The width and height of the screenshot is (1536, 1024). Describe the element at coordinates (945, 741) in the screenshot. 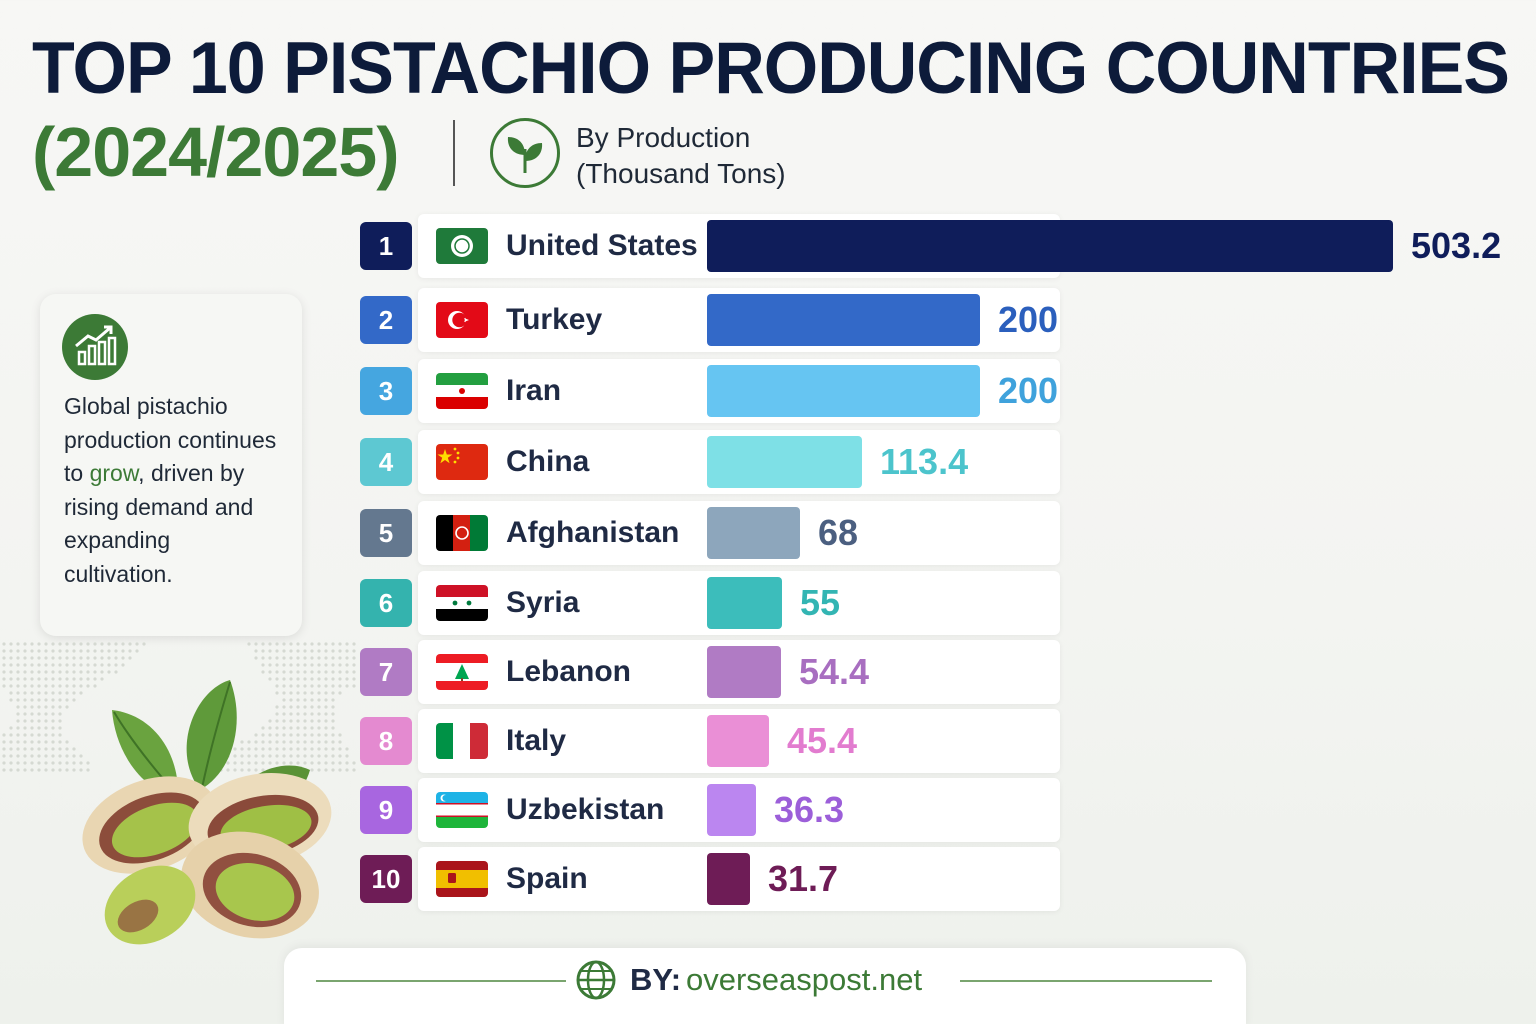

I see `chart-row-italy: 8 Italy 45.4` at that location.